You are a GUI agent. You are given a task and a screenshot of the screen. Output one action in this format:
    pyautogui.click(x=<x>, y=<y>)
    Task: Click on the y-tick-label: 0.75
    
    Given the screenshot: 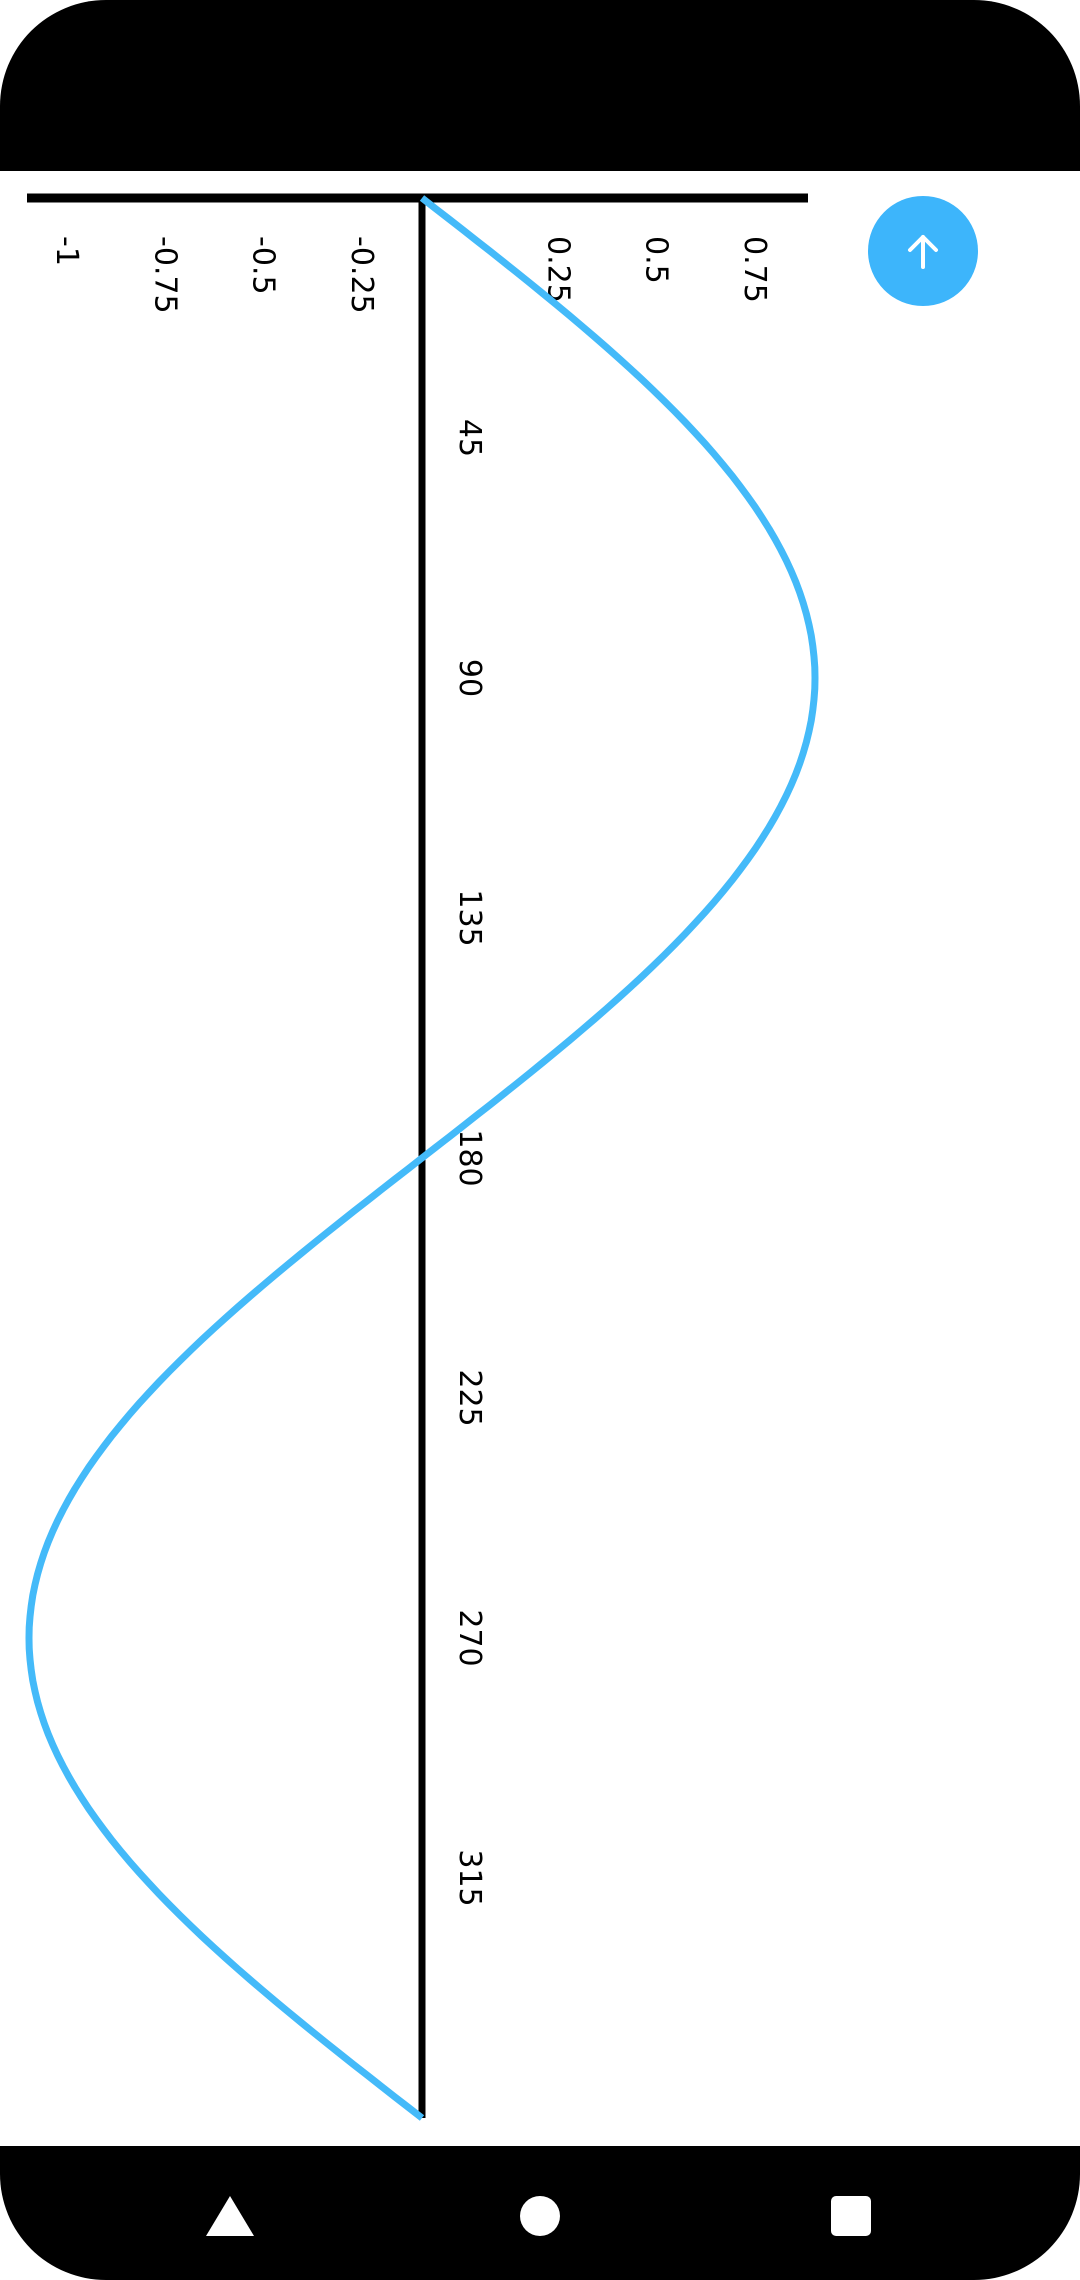 What is the action you would take?
    pyautogui.click(x=754, y=269)
    